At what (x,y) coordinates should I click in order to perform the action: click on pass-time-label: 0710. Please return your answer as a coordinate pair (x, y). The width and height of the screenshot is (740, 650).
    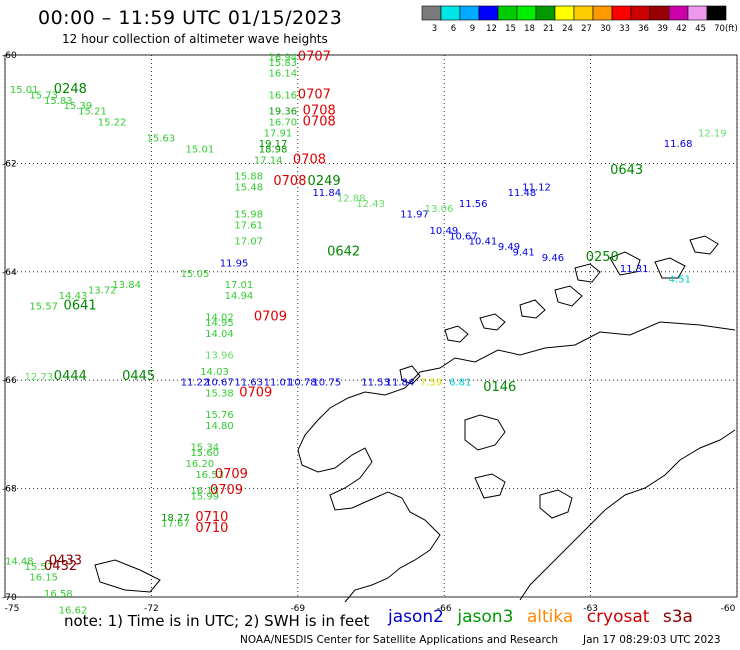
    Looking at the image, I should click on (211, 517).